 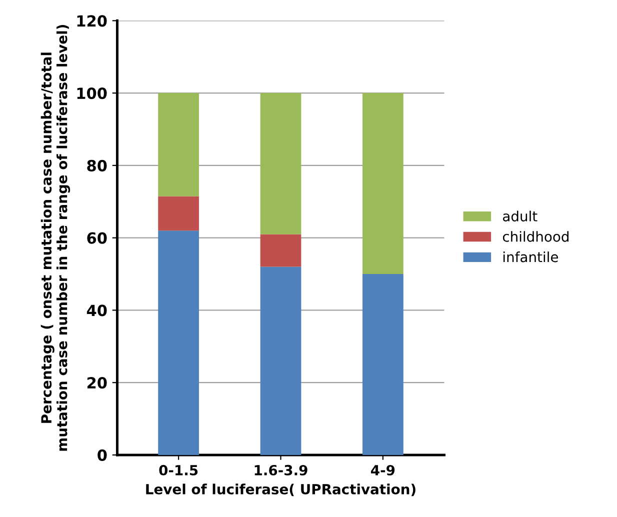 I want to click on y-tick-label: 40, so click(x=96, y=310).